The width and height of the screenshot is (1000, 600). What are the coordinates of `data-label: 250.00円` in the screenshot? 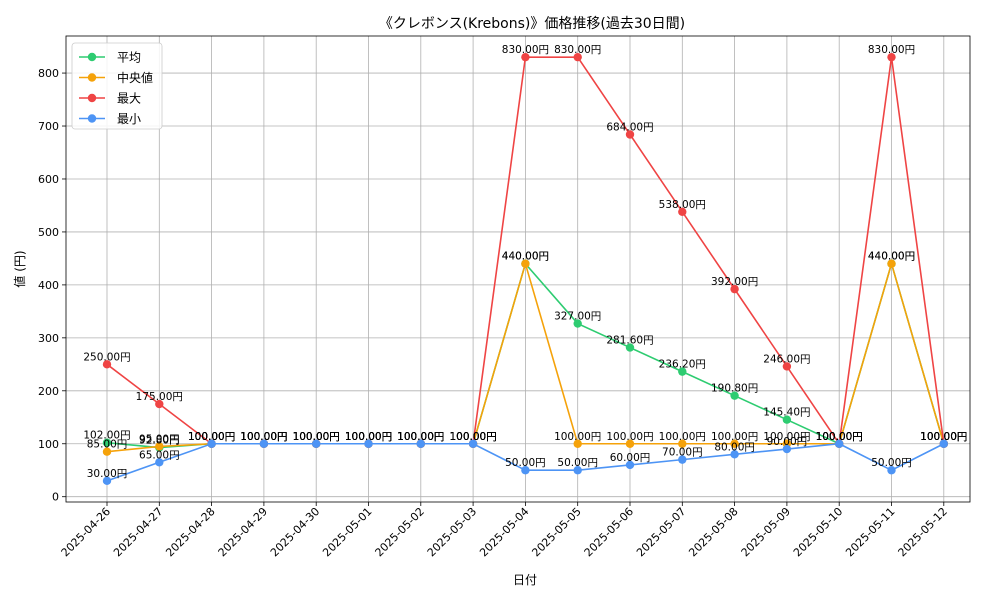 It's located at (106, 357).